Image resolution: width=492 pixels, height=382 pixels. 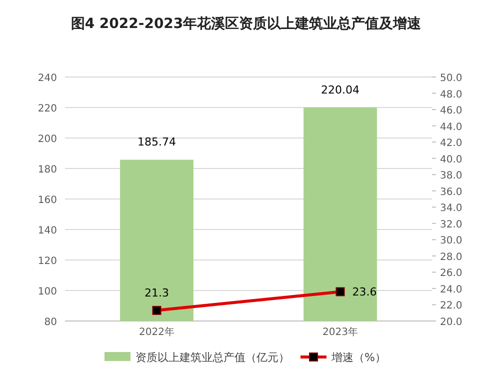 What do you see at coordinates (340, 89) in the screenshot?
I see `data-label: 220.04` at bounding box center [340, 89].